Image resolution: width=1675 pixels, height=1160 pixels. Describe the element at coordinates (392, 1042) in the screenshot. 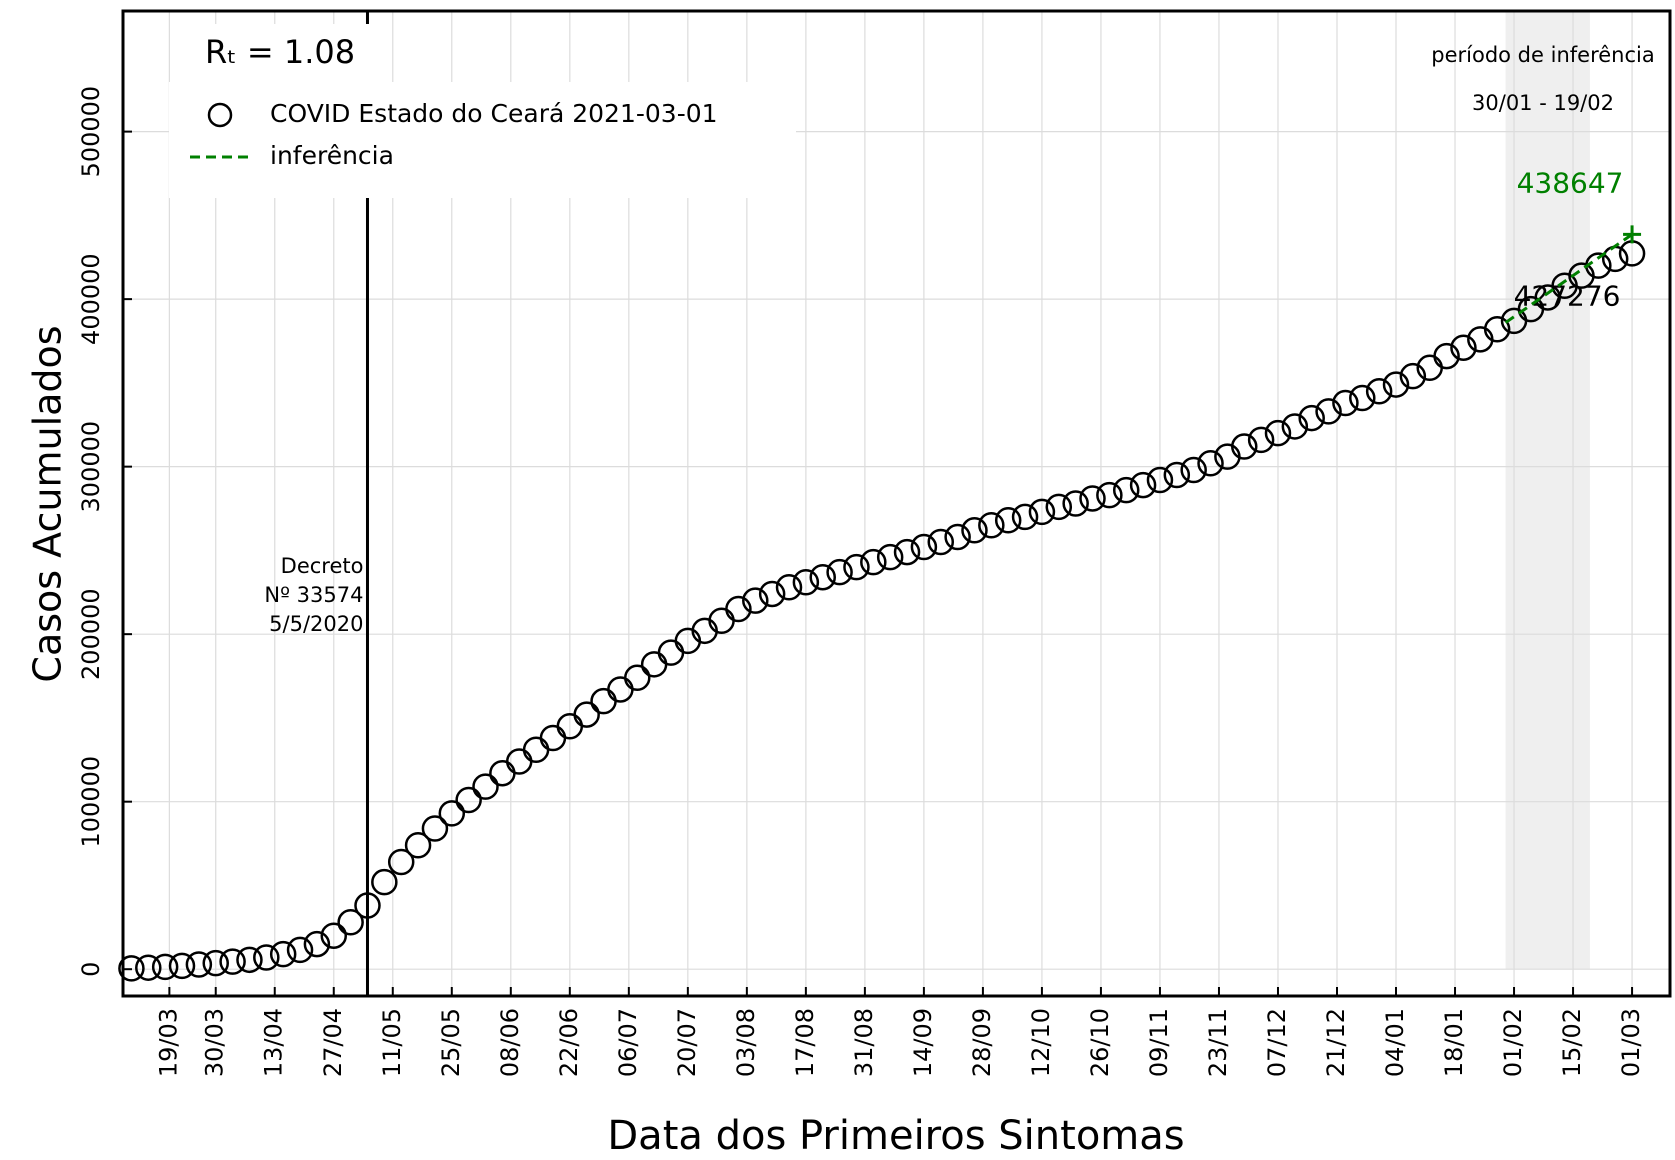

I see `x-tick-label: 11/05` at that location.